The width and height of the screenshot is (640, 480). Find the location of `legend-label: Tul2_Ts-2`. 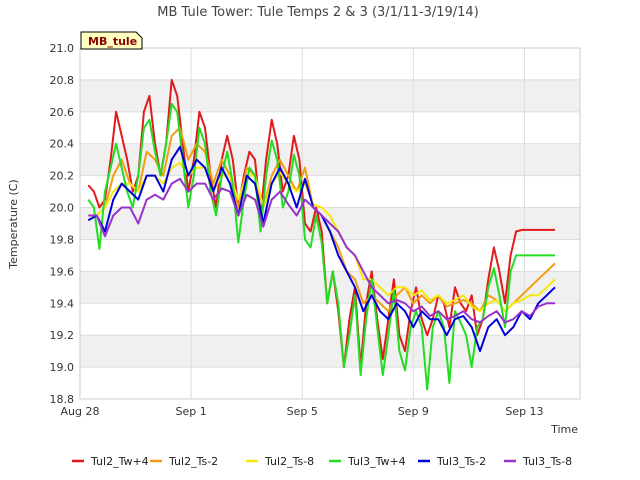

legend-label: Tul2_Ts-2 is located at coordinates (193, 461).